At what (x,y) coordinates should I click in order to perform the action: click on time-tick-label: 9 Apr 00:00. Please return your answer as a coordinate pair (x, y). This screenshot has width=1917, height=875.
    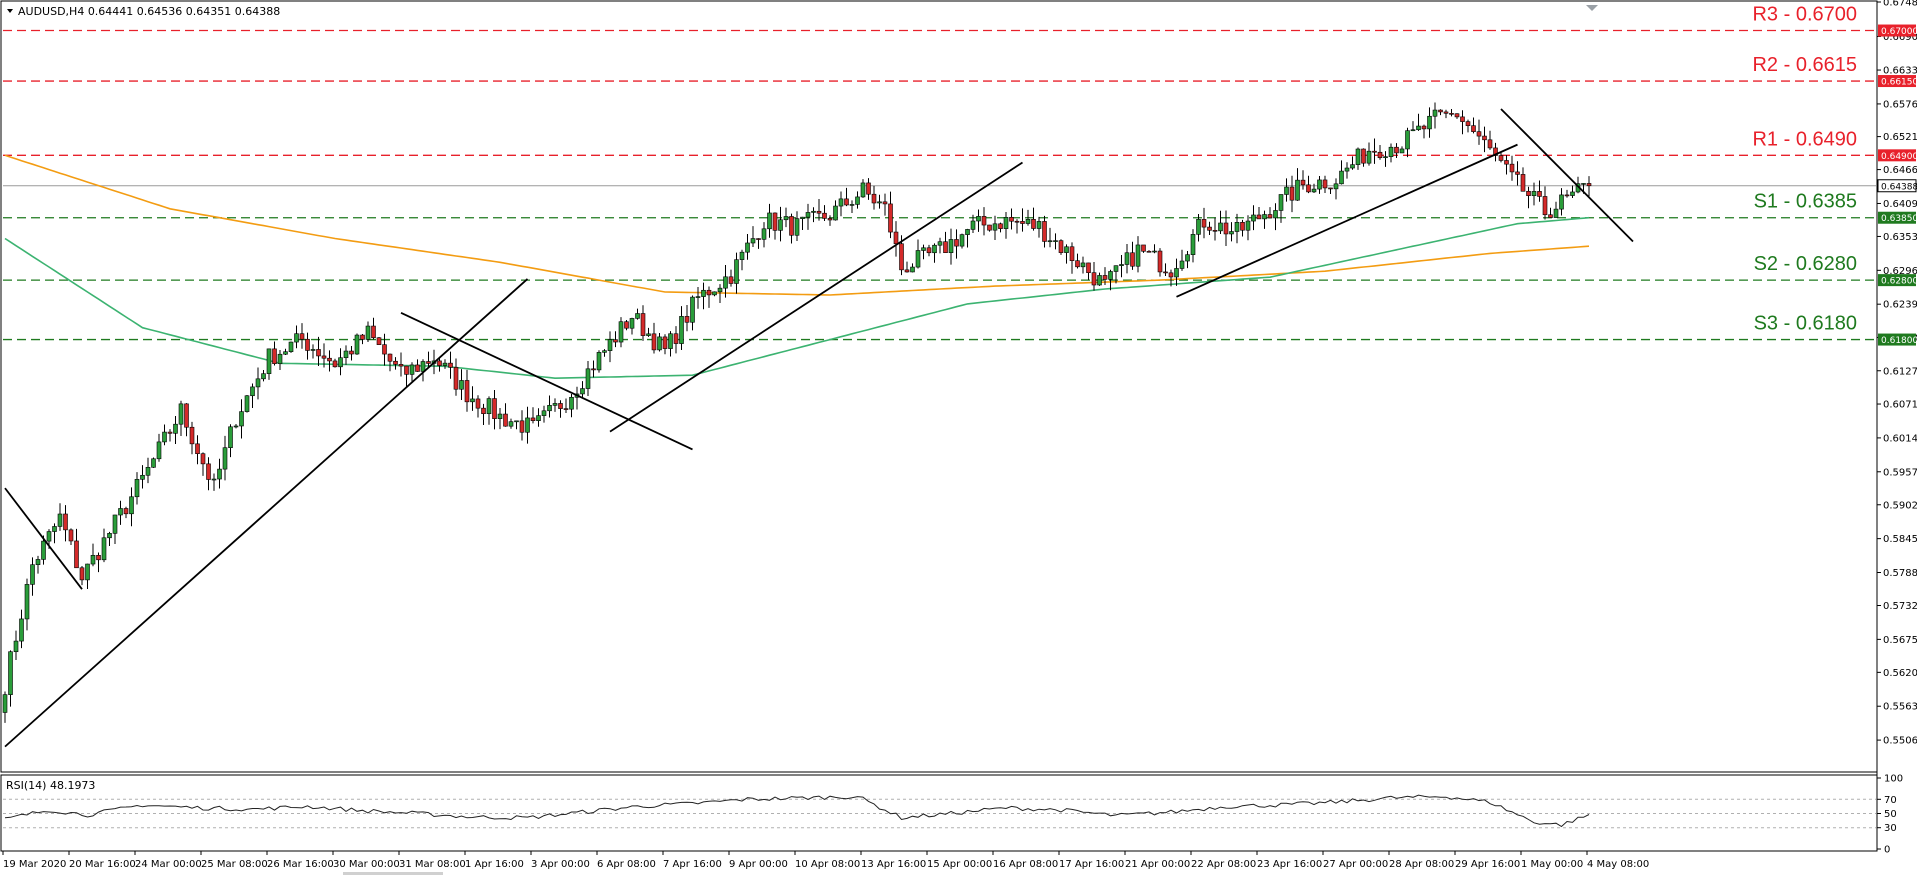
    Looking at the image, I should click on (758, 864).